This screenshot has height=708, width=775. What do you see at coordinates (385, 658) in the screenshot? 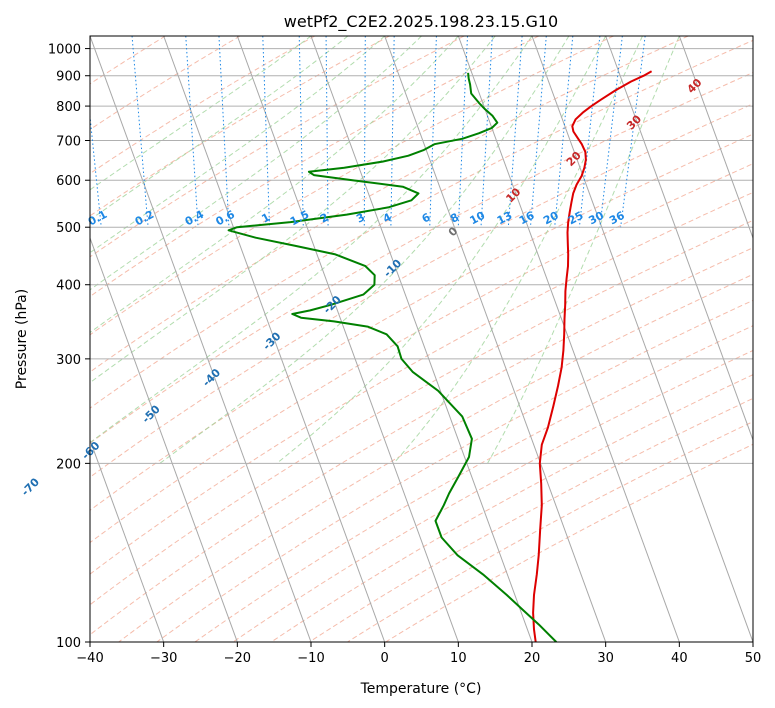
I see `x-tick-label: 0` at bounding box center [385, 658].